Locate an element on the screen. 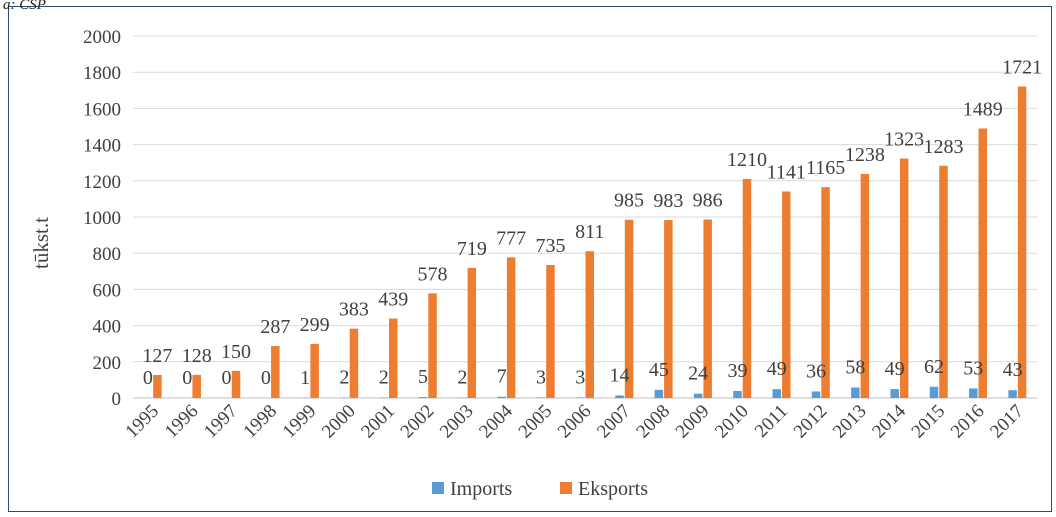  x-tick-label: 1998 is located at coordinates (260, 422).